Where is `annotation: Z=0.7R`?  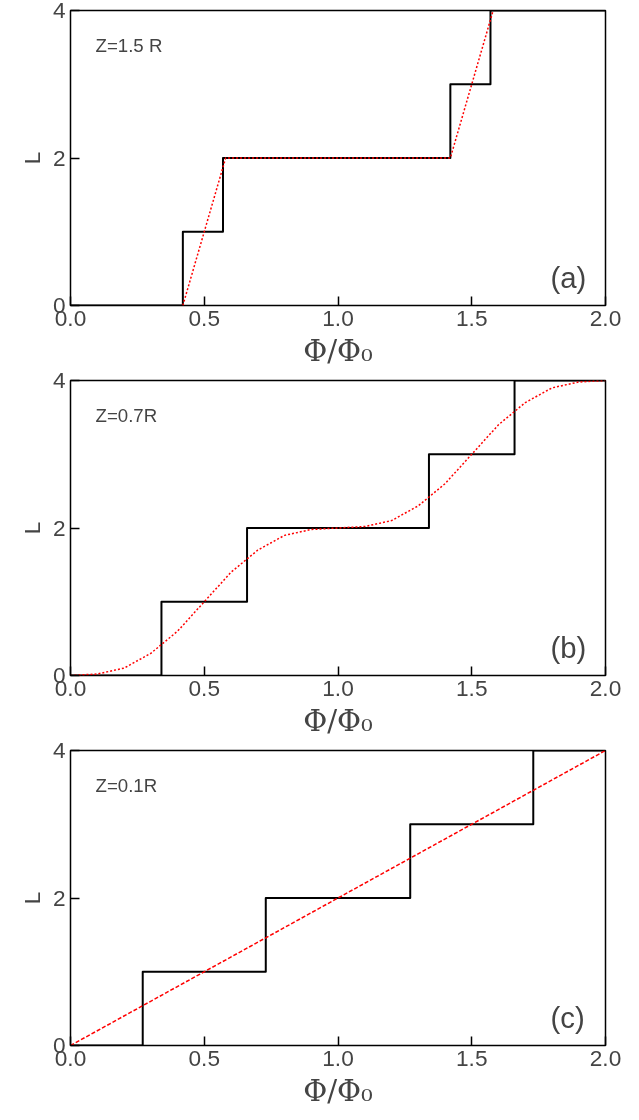 annotation: Z=0.7R is located at coordinates (126, 415).